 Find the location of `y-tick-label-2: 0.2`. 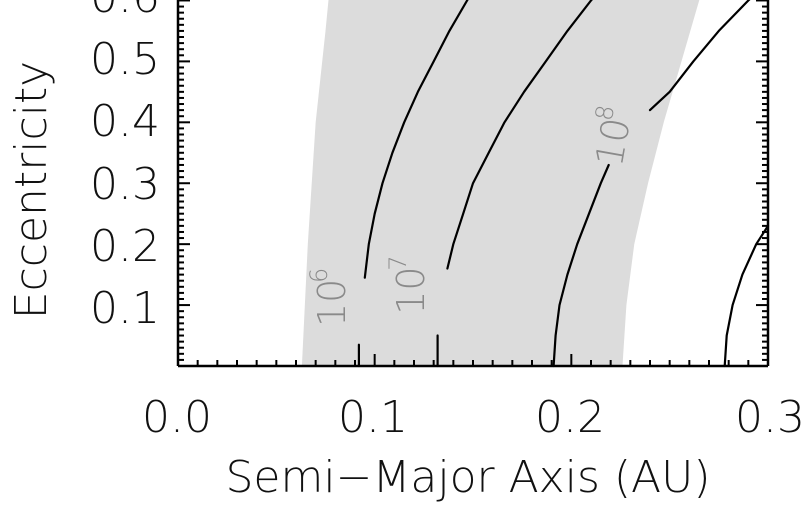

y-tick-label-2: 0.2 is located at coordinates (125, 246).